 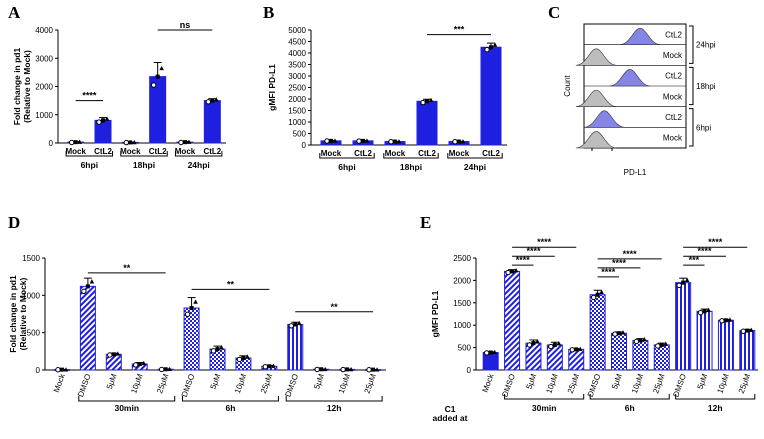 I want to click on panel-letter-b: B, so click(x=268, y=12).